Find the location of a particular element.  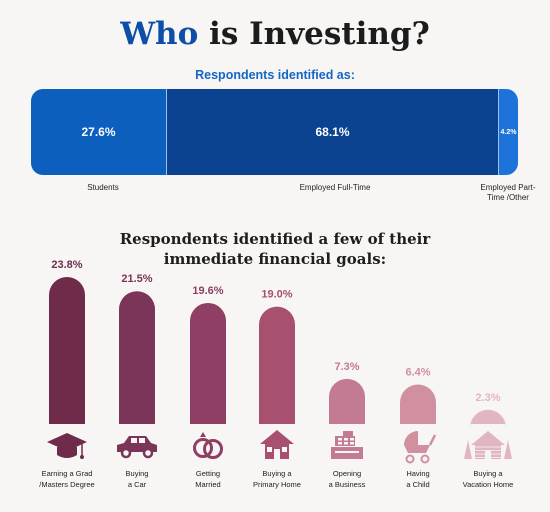

goal-category-label: /Masters Degree is located at coordinates (66, 484).